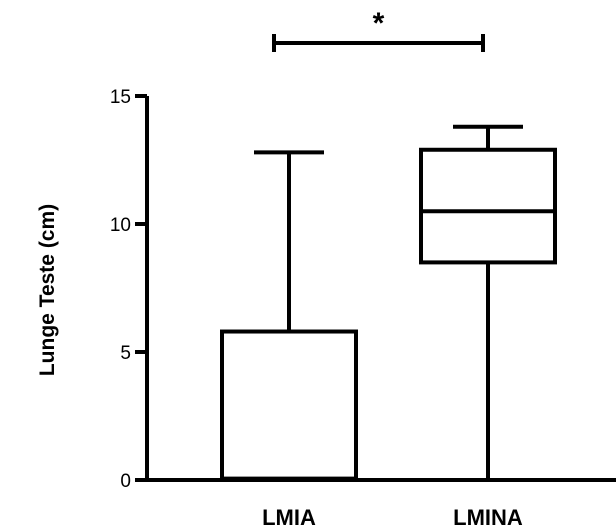 Image resolution: width=616 pixels, height=529 pixels. I want to click on box-group, so click(289, 315).